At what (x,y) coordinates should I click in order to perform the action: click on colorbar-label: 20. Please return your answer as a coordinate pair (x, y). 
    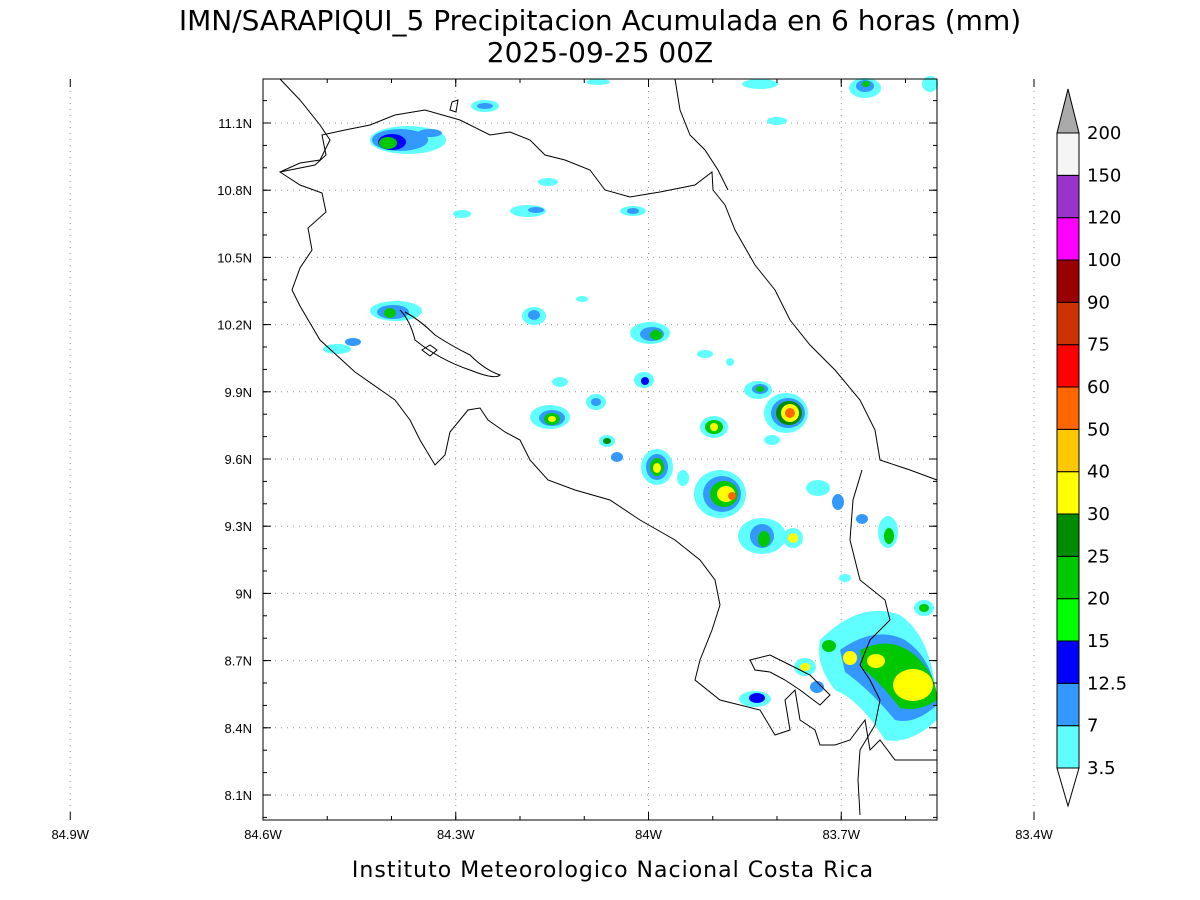
    Looking at the image, I should click on (1098, 599).